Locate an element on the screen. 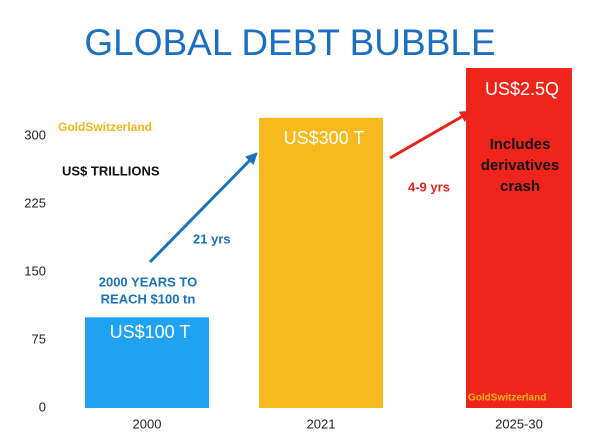 The image size is (589, 436). unit-label: US$ TRILLIONS is located at coordinates (111, 170).